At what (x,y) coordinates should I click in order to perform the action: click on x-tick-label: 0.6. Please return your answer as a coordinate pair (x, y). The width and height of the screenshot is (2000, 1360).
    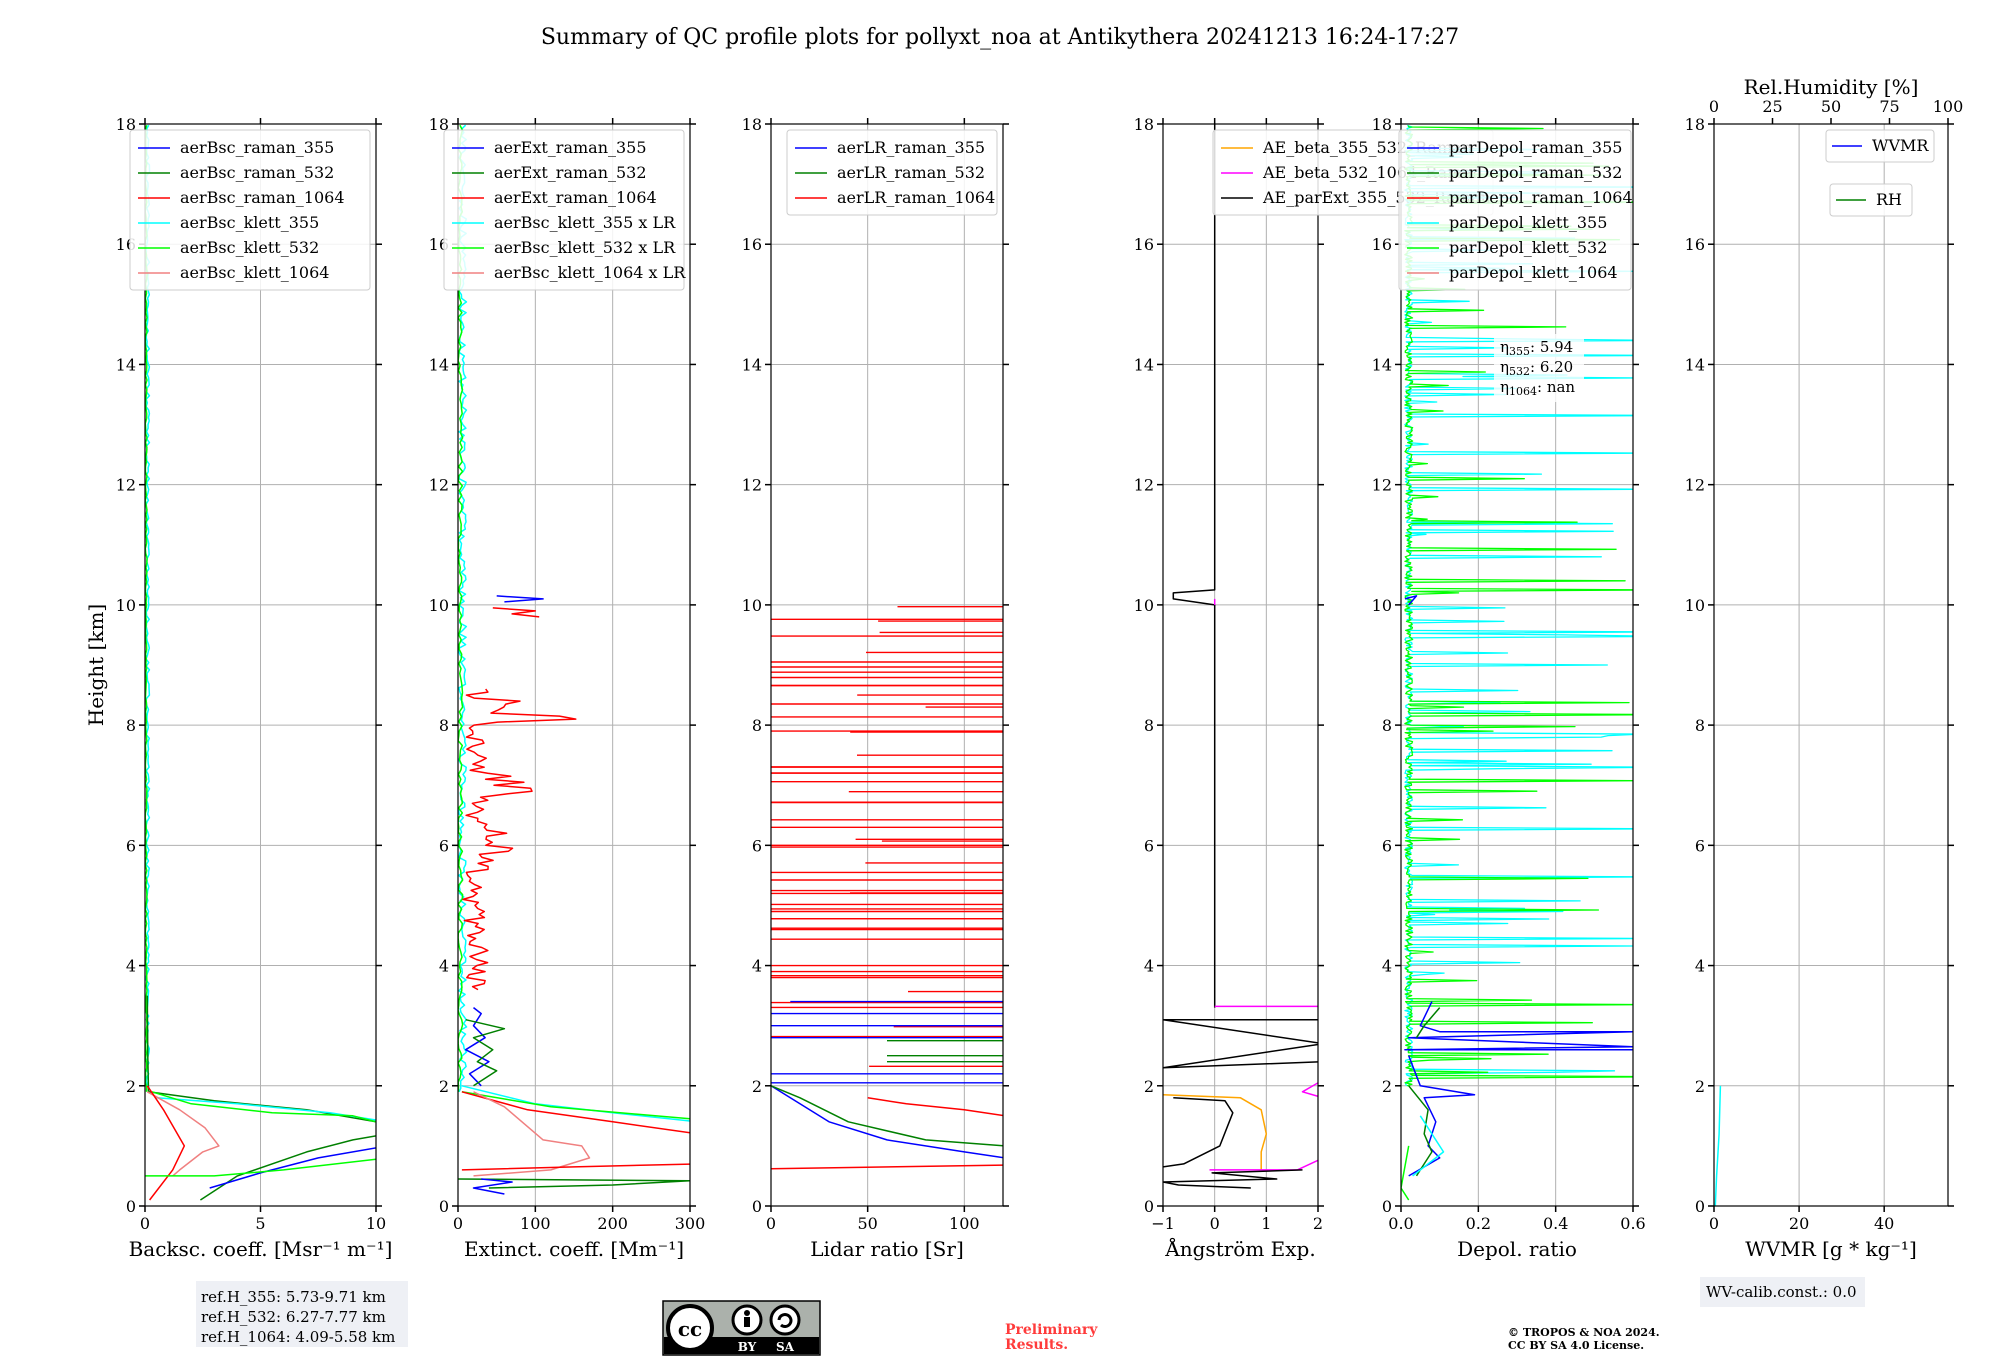
    Looking at the image, I should click on (1632, 1223).